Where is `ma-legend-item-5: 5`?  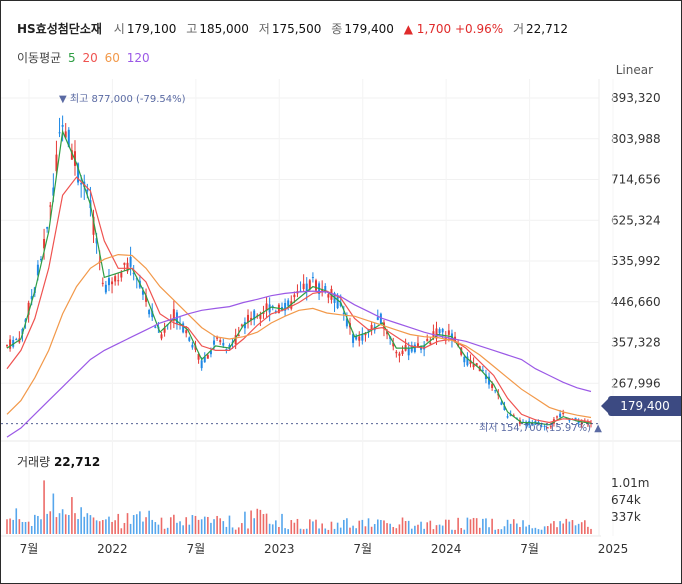 ma-legend-item-5: 5 is located at coordinates (72, 58).